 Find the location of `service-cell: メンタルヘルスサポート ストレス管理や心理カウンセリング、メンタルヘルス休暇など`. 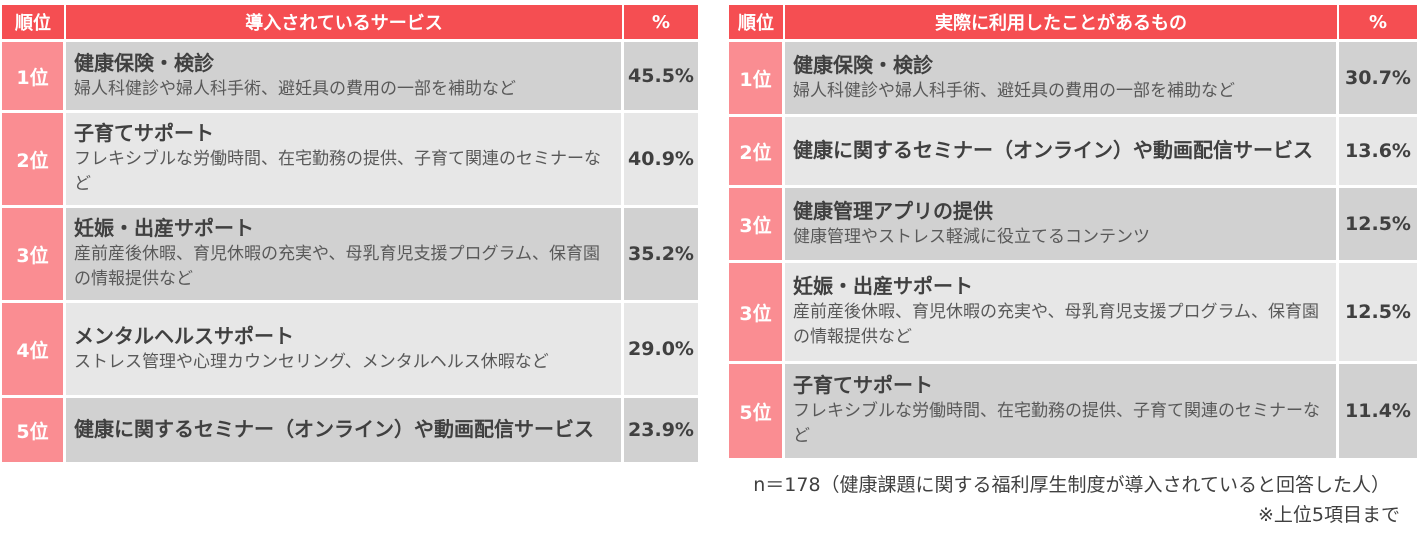

service-cell: メンタルヘルスサポート ストレス管理や心理カウンセリング、メンタルヘルス休暇など is located at coordinates (345, 349).